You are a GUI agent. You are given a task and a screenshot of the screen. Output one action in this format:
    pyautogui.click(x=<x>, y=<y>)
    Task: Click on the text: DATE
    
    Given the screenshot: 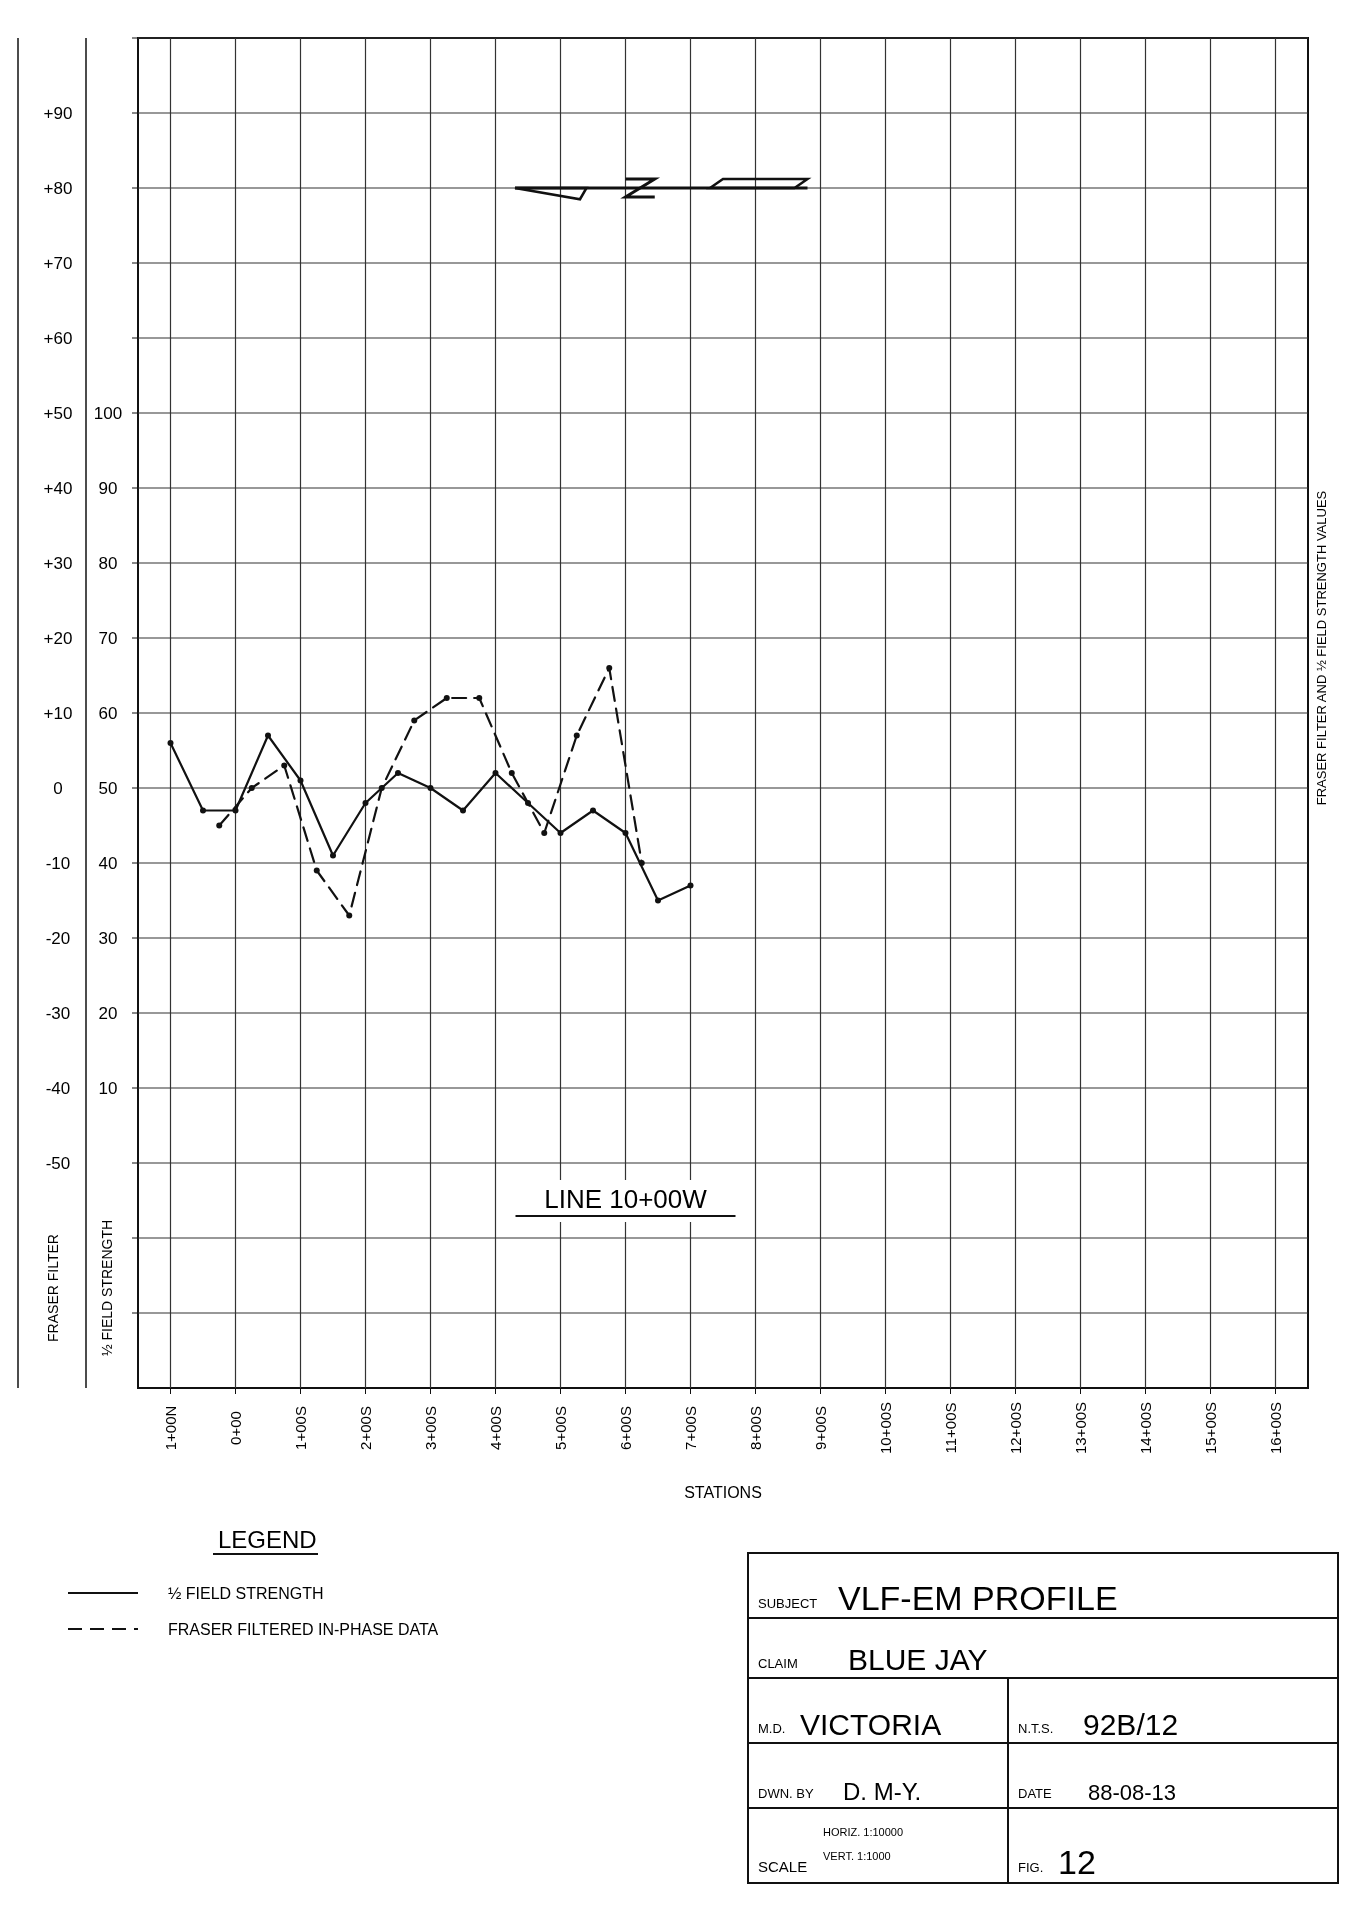 What is the action you would take?
    pyautogui.click(x=1035, y=1793)
    